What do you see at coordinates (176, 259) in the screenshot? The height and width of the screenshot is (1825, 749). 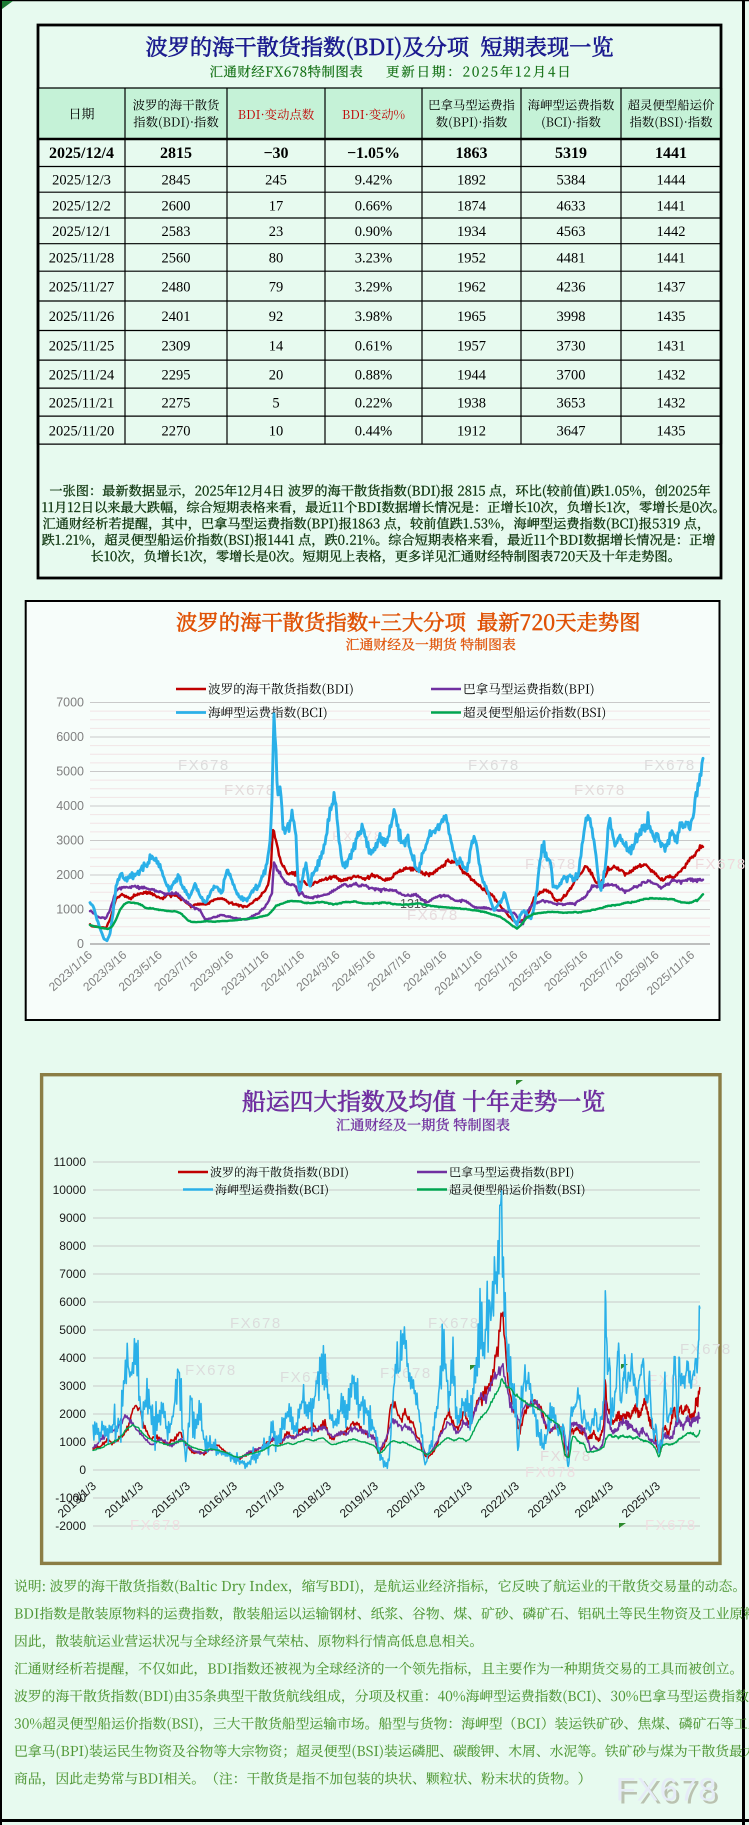 I see `svg-text: 2560` at bounding box center [176, 259].